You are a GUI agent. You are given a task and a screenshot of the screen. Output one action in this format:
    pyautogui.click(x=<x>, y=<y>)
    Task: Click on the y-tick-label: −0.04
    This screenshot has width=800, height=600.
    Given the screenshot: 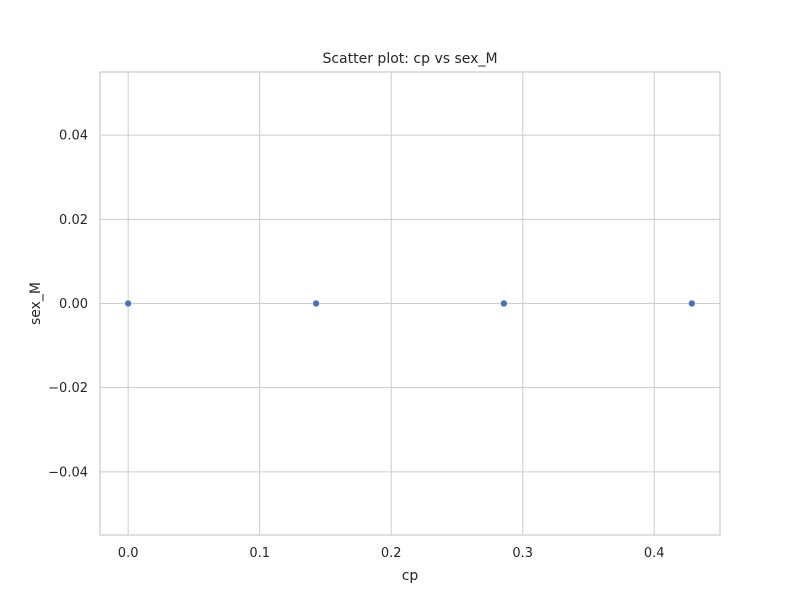 What is the action you would take?
    pyautogui.click(x=68, y=472)
    